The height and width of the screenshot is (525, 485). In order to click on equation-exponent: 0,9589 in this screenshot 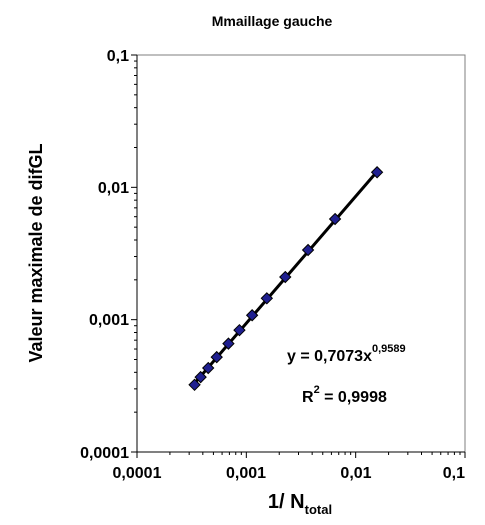, I will do `click(389, 349)`.